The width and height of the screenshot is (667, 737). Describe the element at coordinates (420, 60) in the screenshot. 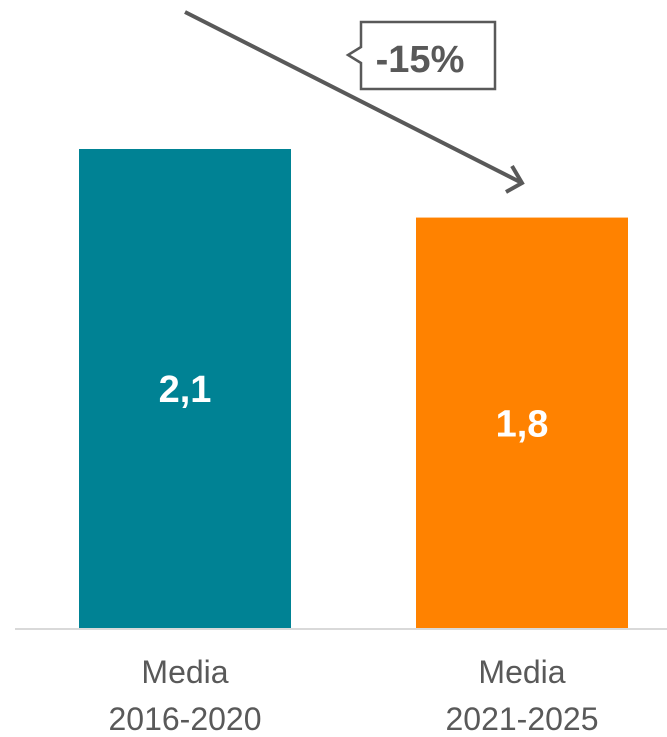

I see `annotation-label: -15%` at that location.